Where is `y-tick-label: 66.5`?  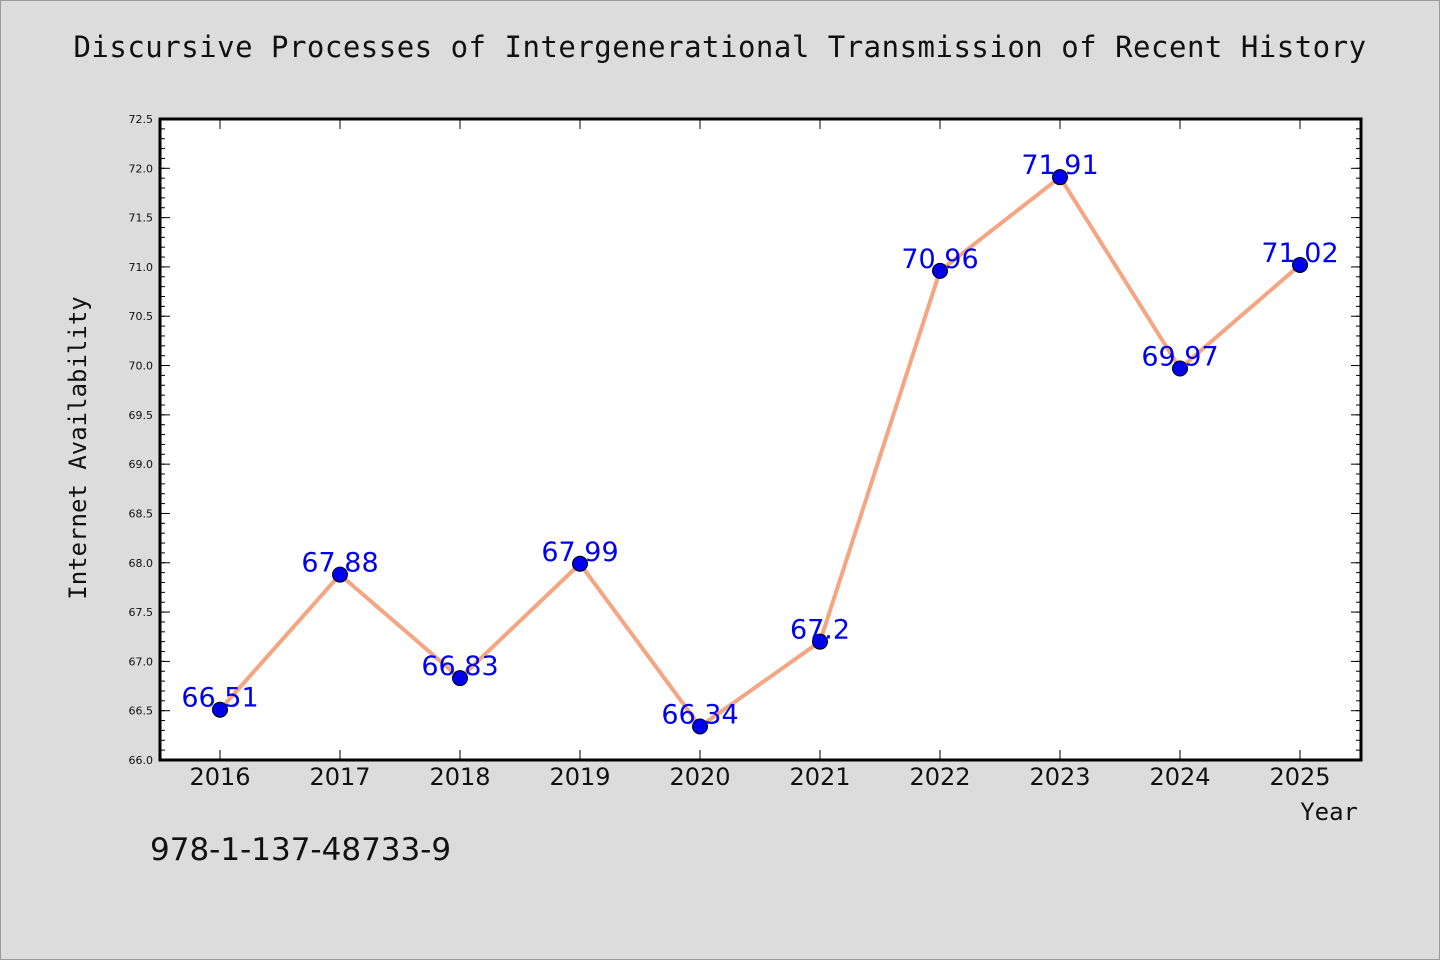 y-tick-label: 66.5 is located at coordinates (141, 711).